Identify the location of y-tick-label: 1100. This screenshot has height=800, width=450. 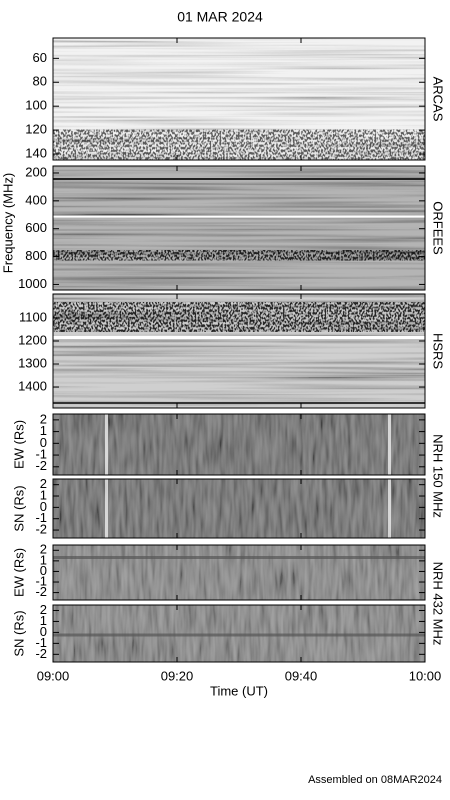
(33, 316).